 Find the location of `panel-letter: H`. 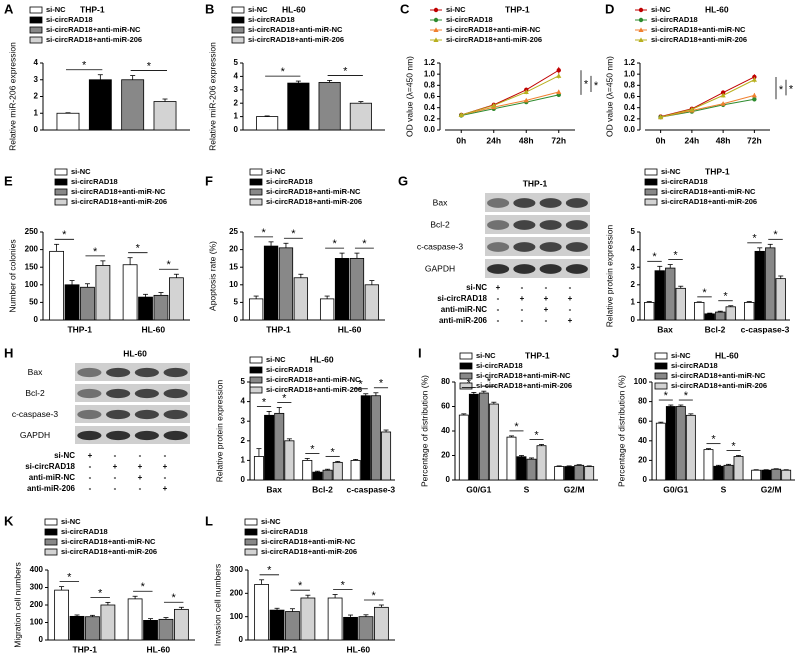

panel-letter: H is located at coordinates (8, 352).